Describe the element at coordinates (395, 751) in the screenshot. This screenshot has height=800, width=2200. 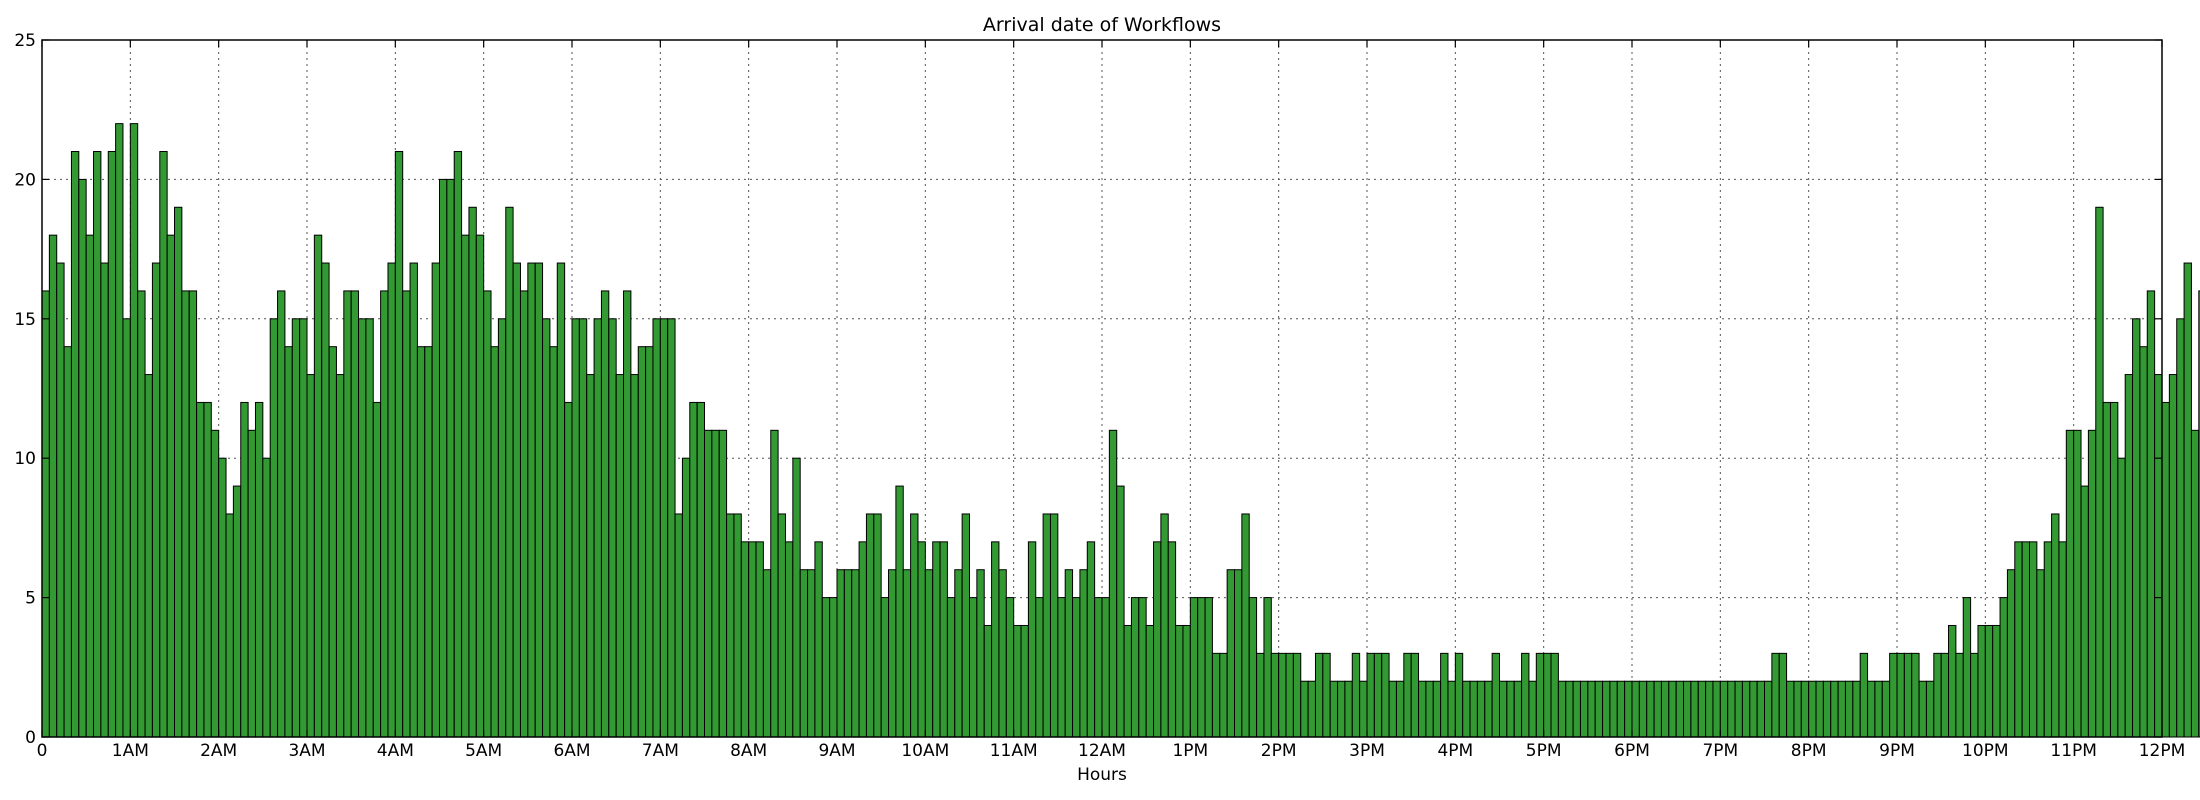
I see `x-tick-label: 4AM` at that location.